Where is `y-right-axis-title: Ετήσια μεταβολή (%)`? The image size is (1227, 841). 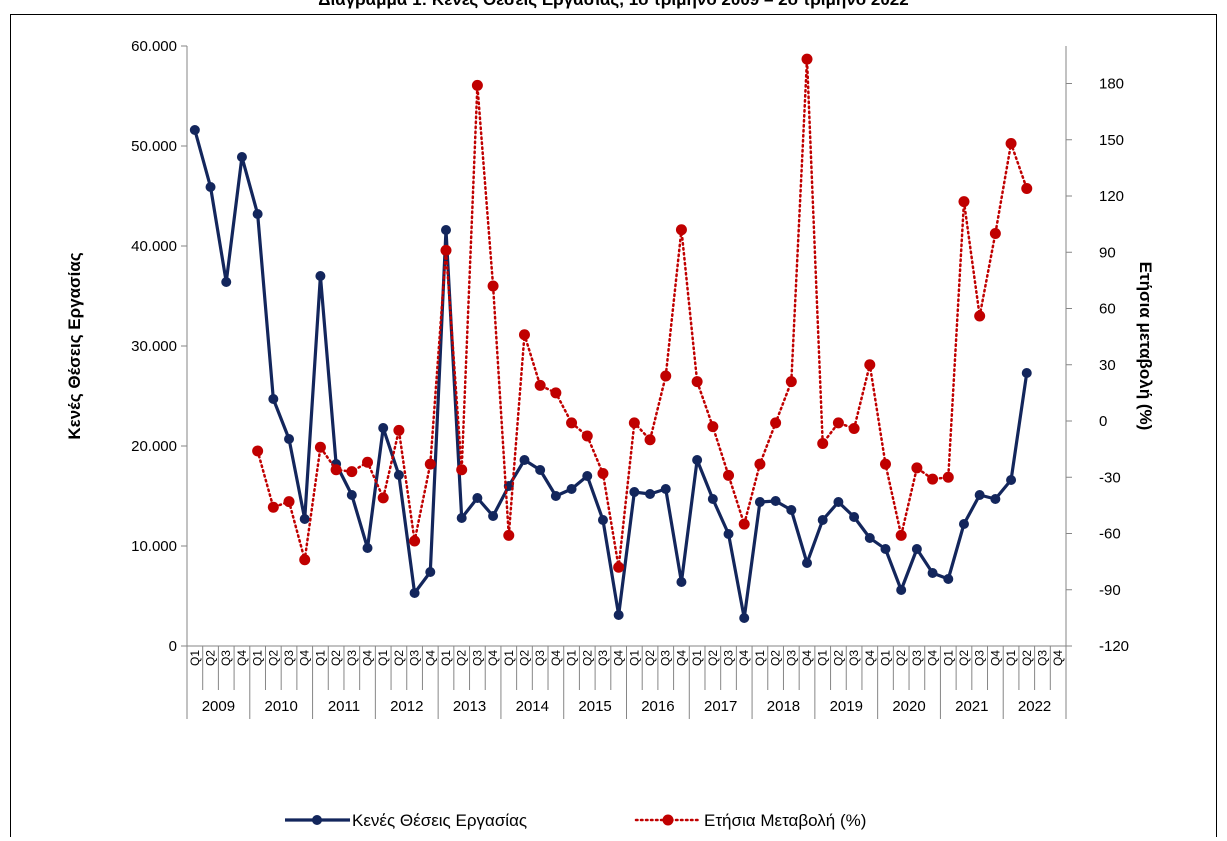 y-right-axis-title: Ετήσια μεταβολή (%) is located at coordinates (1145, 346).